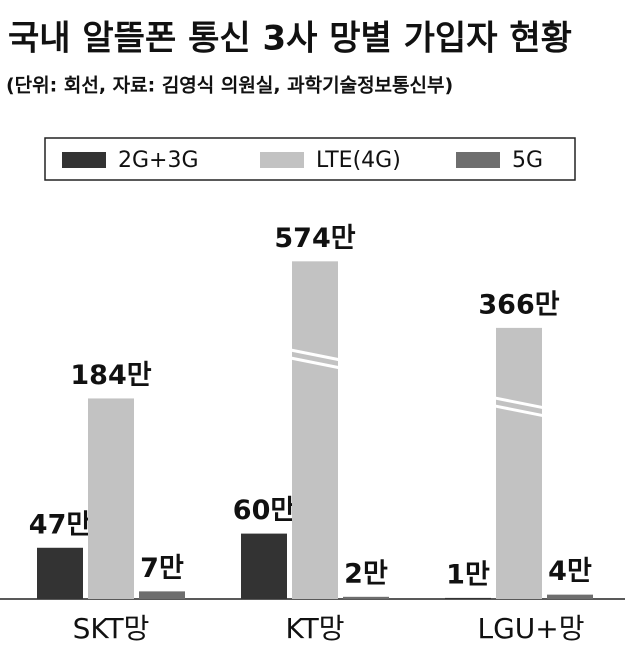 The image size is (625, 649). Describe the element at coordinates (518, 304) in the screenshot. I see `value-label: 366만` at that location.